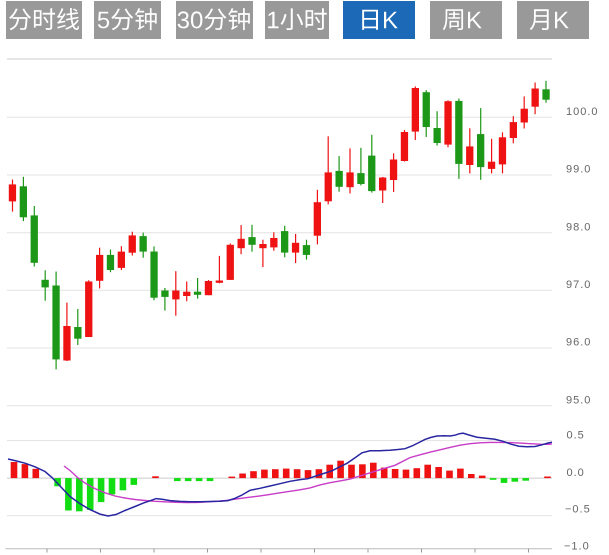 The height and width of the screenshot is (555, 609). Describe the element at coordinates (578, 170) in the screenshot. I see `svg-text: 99.0` at that location.